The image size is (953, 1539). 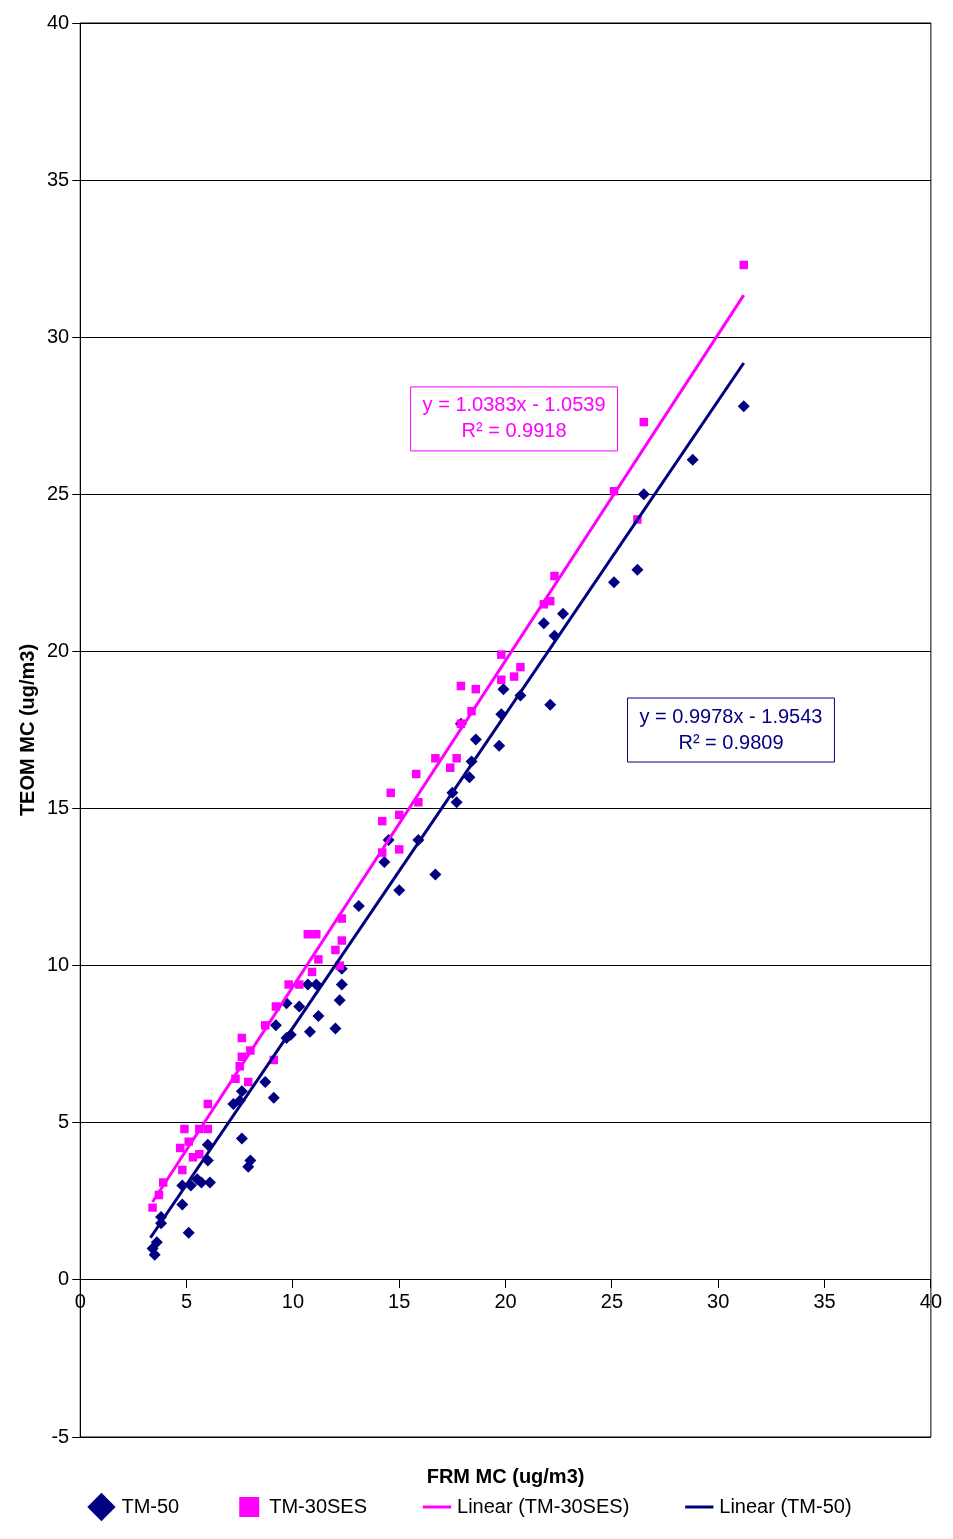 I want to click on legend-label: TM-50, so click(x=150, y=1505).